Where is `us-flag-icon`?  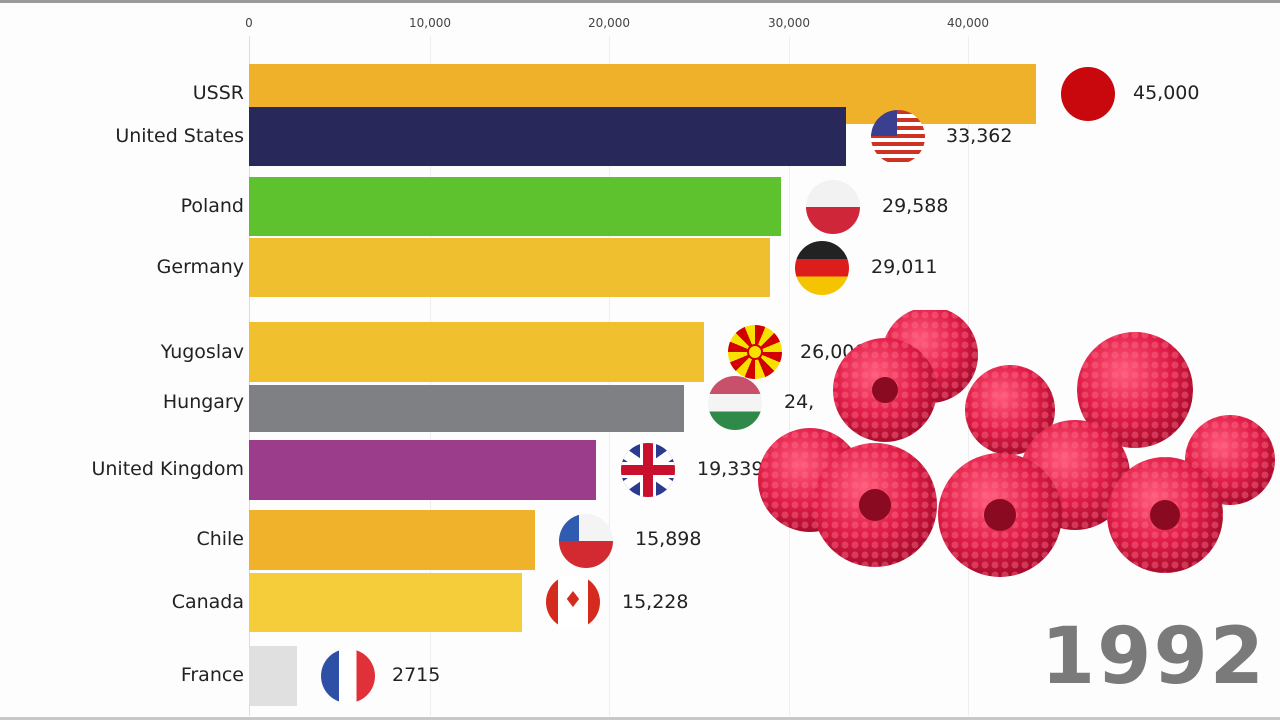 us-flag-icon is located at coordinates (898, 137).